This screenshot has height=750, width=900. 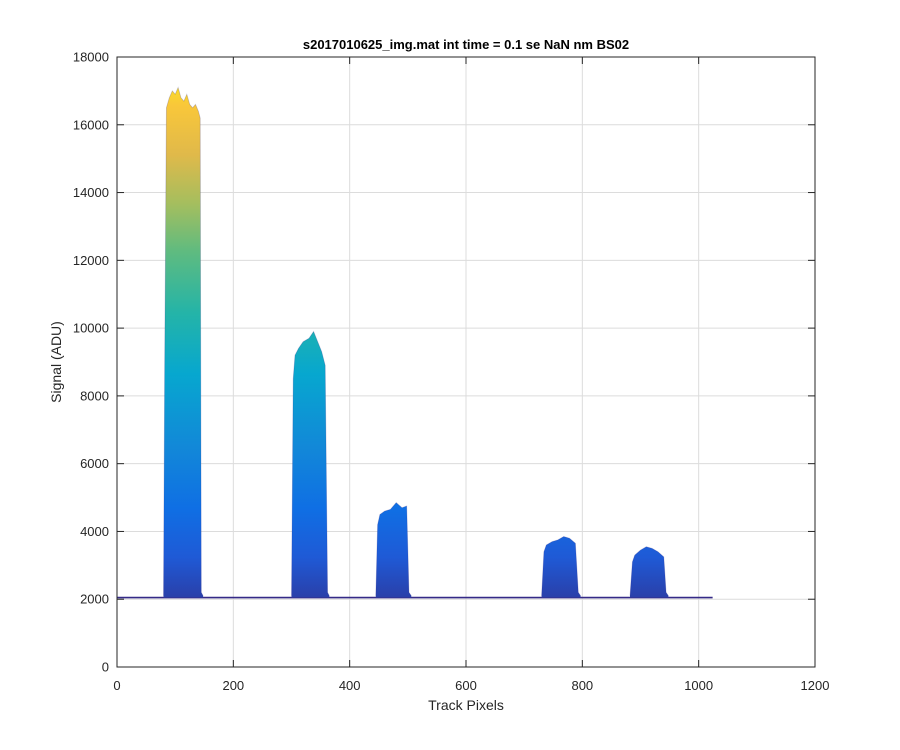 What do you see at coordinates (91, 57) in the screenshot?
I see `y-tick-label: 18000` at bounding box center [91, 57].